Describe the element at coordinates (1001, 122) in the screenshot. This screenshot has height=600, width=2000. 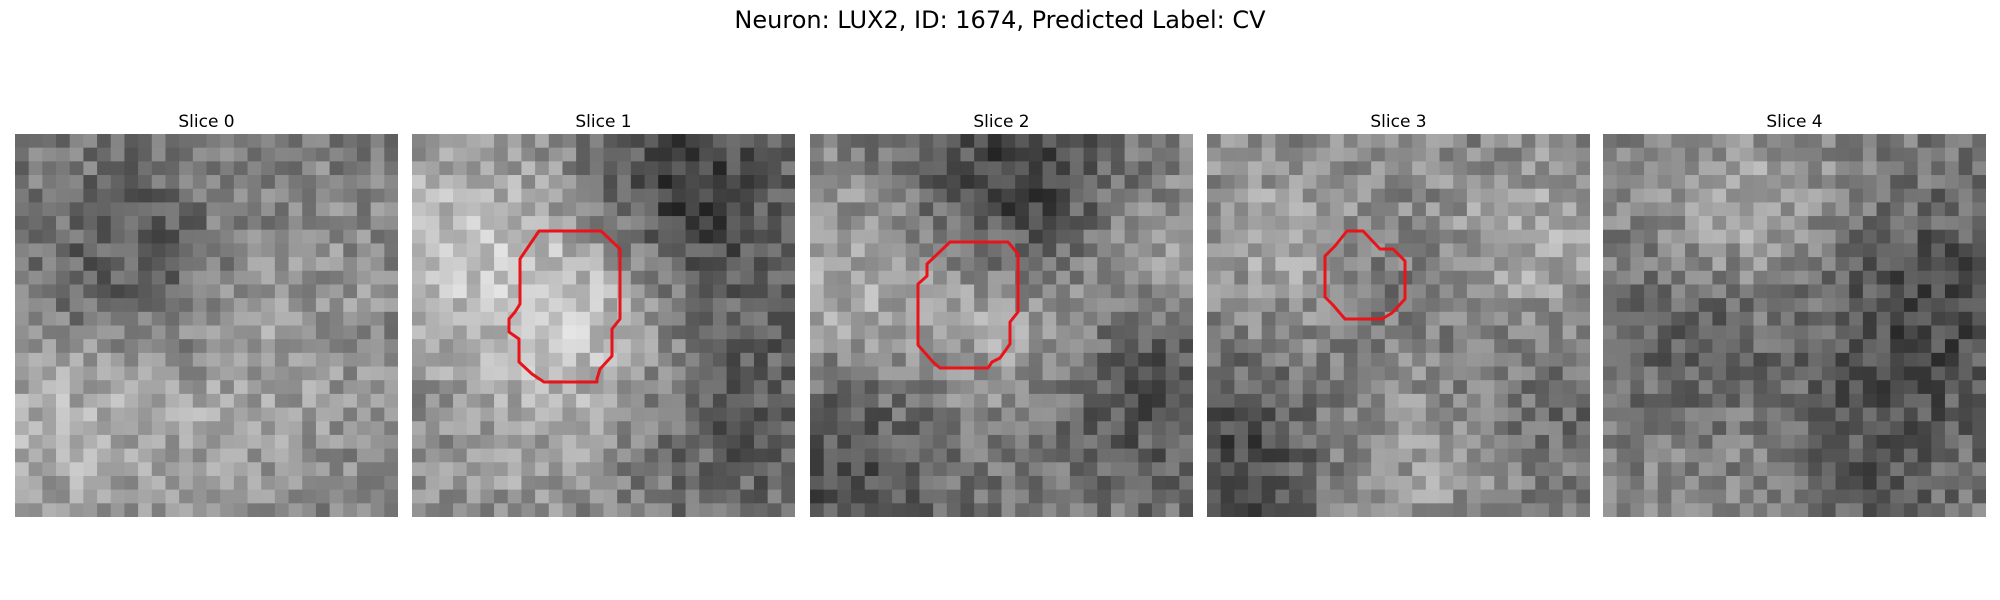
I see `slice-title: Slice 2` at that location.